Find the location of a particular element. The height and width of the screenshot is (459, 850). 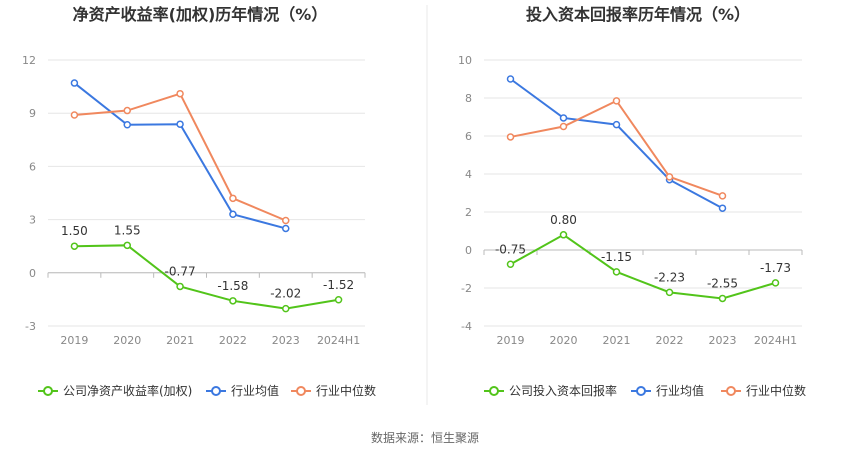

legend-item-company: 公司投入资本回报率 is located at coordinates (550, 390).